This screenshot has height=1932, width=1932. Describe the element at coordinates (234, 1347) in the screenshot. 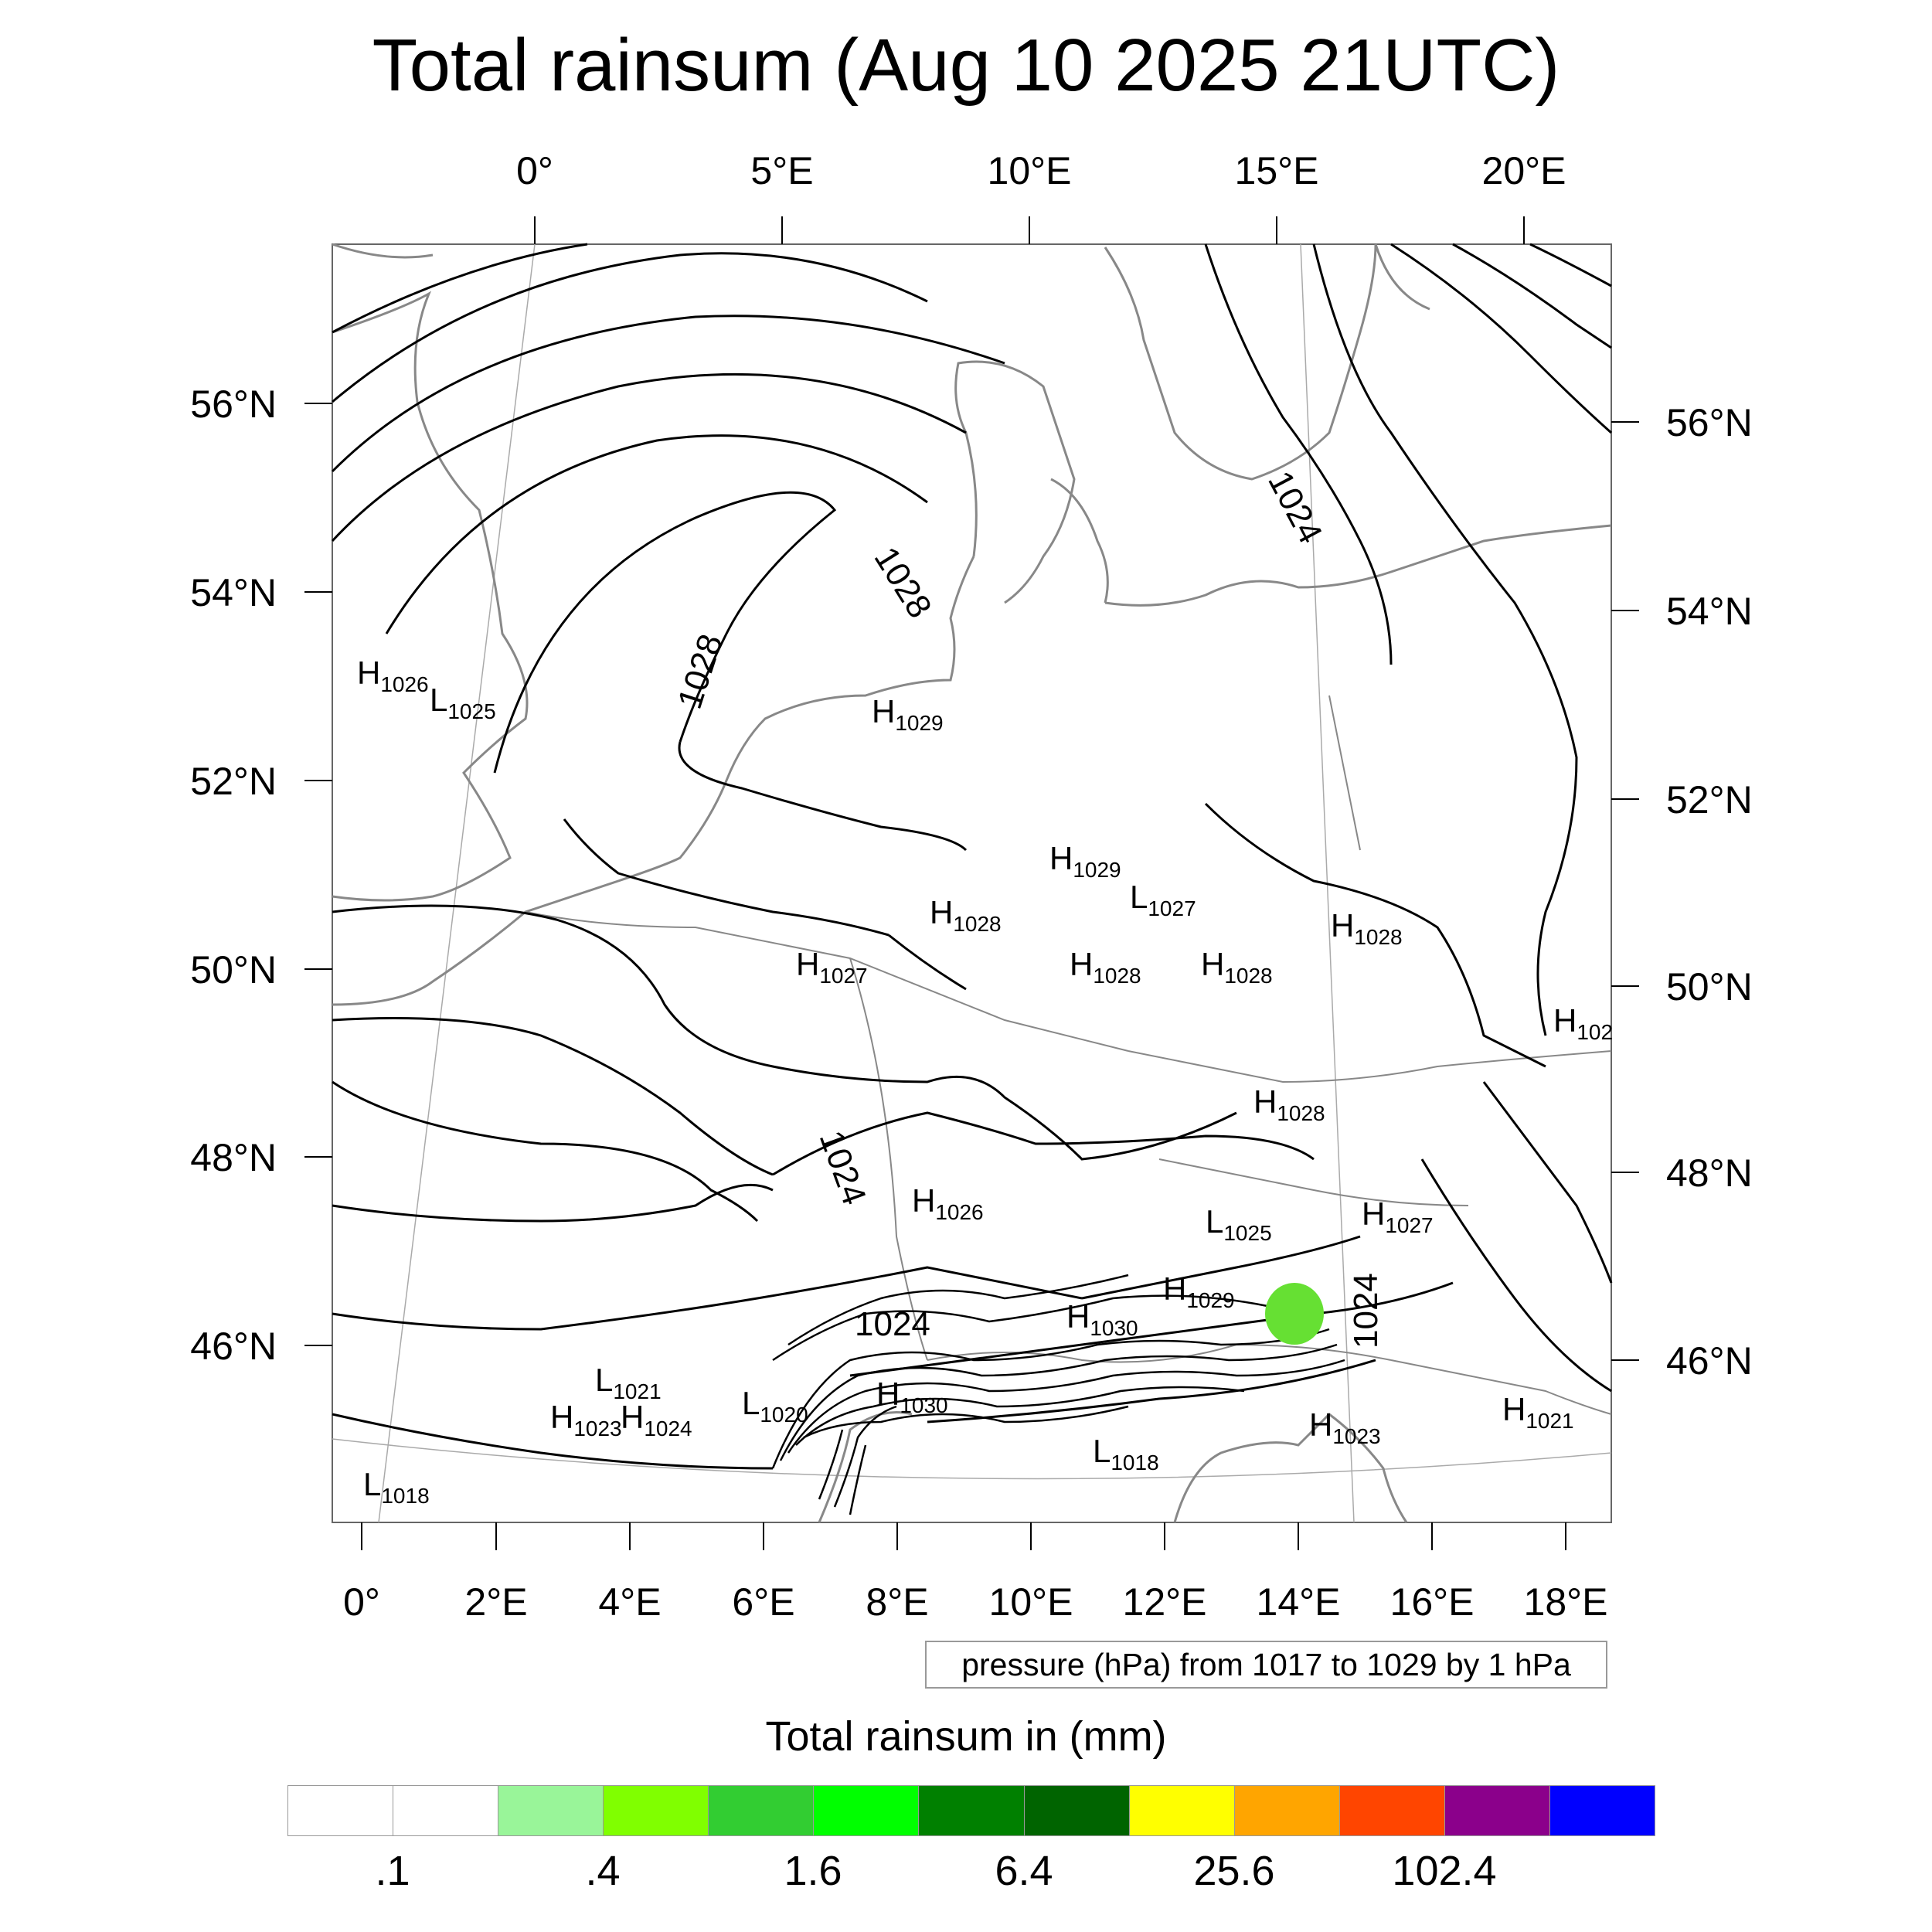

I see `left-lat-label: 46°N` at that location.